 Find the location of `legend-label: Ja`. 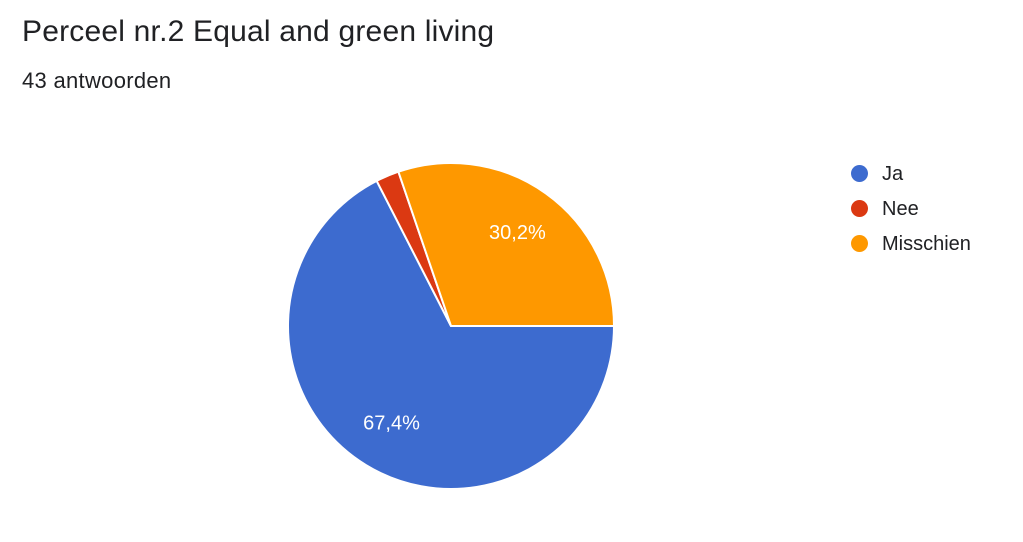

legend-label: Ja is located at coordinates (893, 173).